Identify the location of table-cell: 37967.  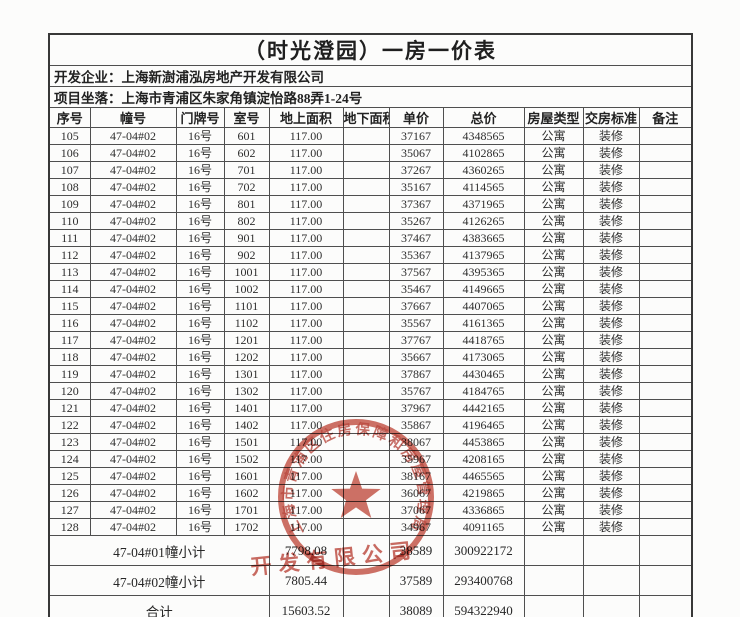
(416, 408).